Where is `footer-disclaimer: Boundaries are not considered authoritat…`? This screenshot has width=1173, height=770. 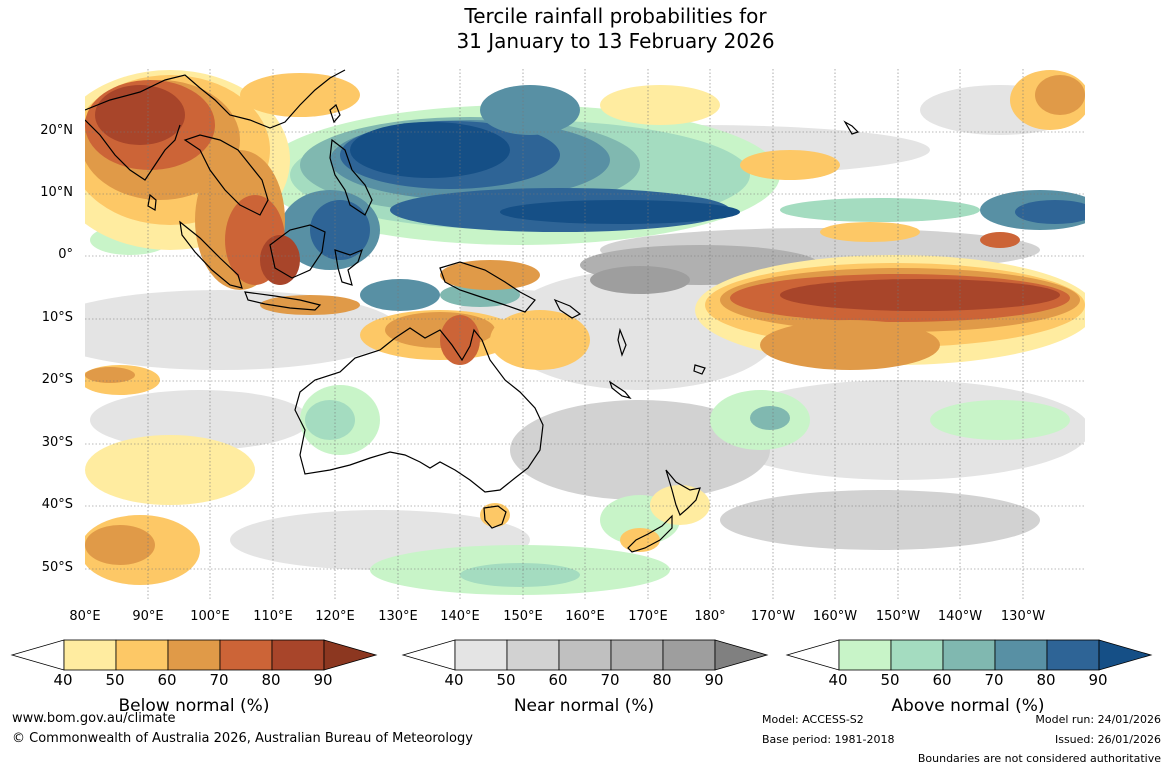
footer-disclaimer: Boundaries are not considered authoritat… is located at coordinates (1039, 758).